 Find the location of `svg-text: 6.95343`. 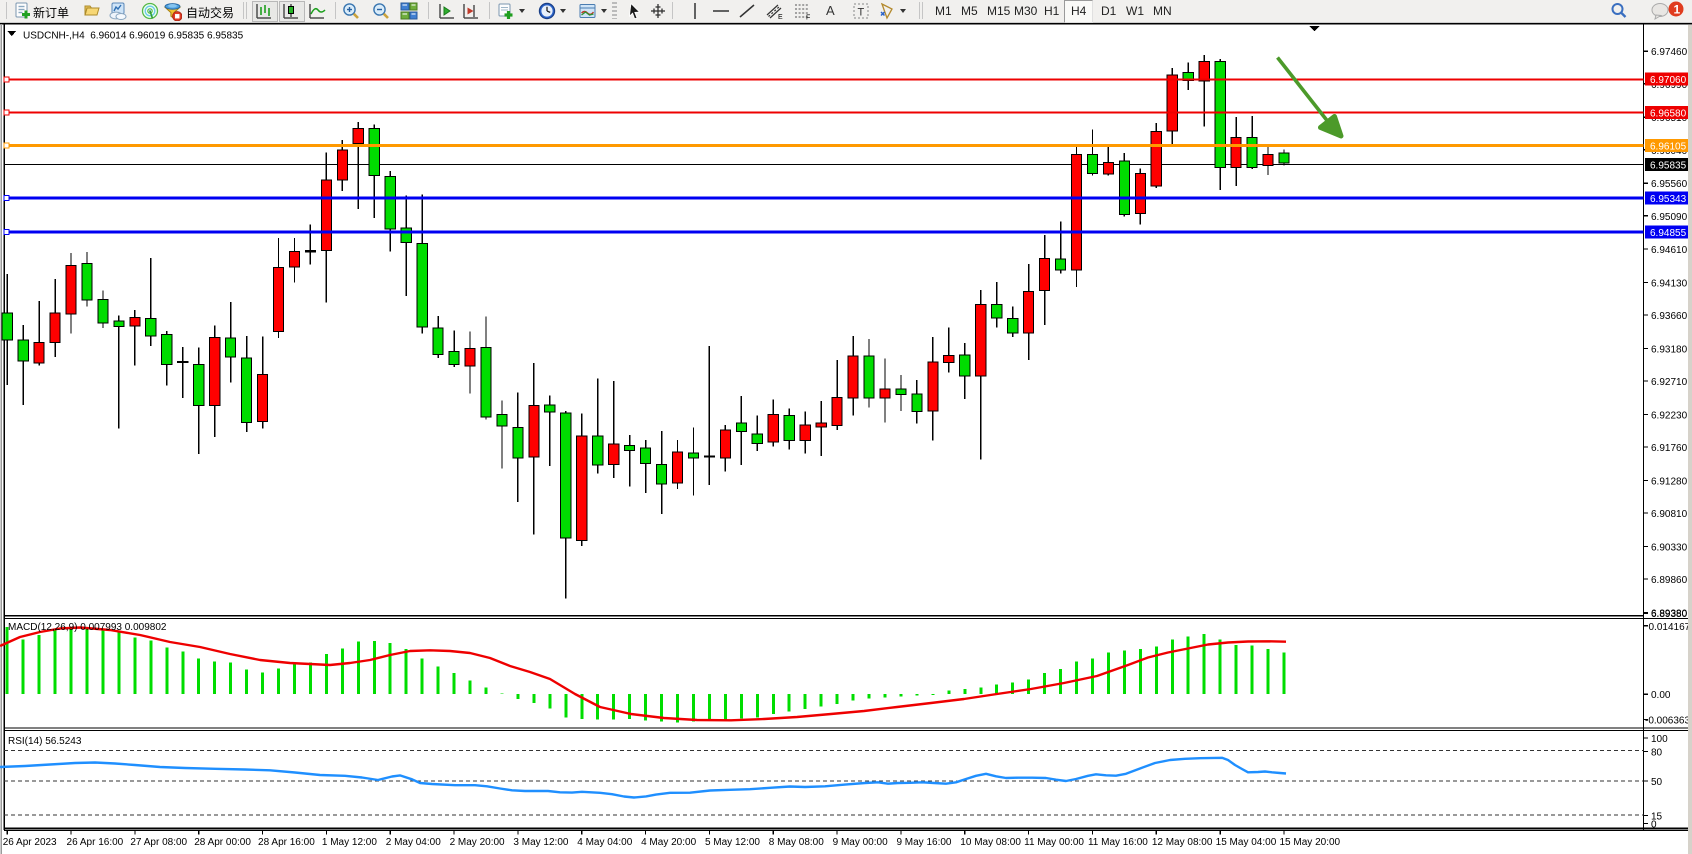

svg-text: 6.95343 is located at coordinates (1668, 199).